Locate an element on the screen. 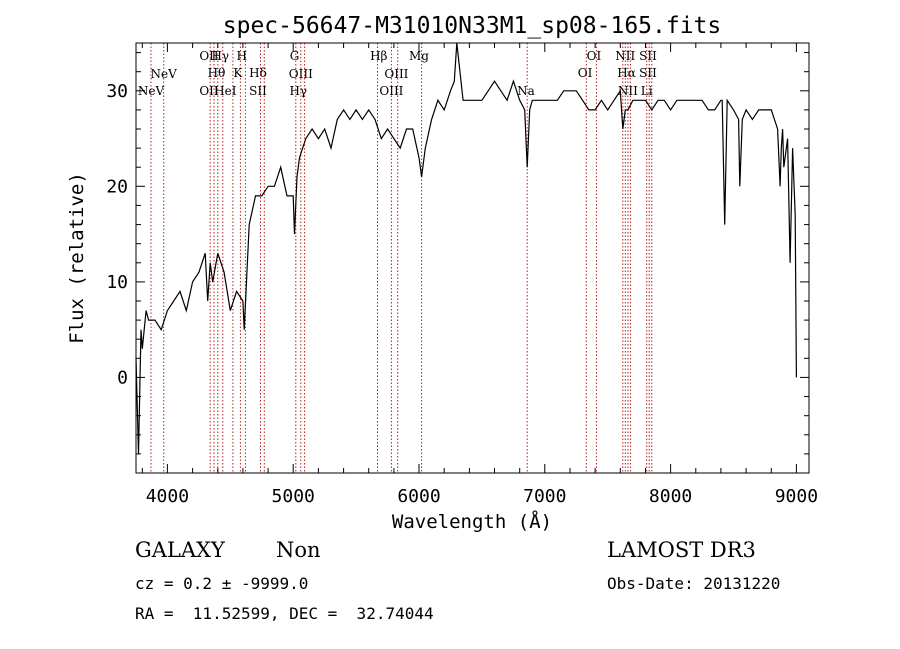 The width and height of the screenshot is (900, 649). emission-label-21: NII is located at coordinates (625, 56).